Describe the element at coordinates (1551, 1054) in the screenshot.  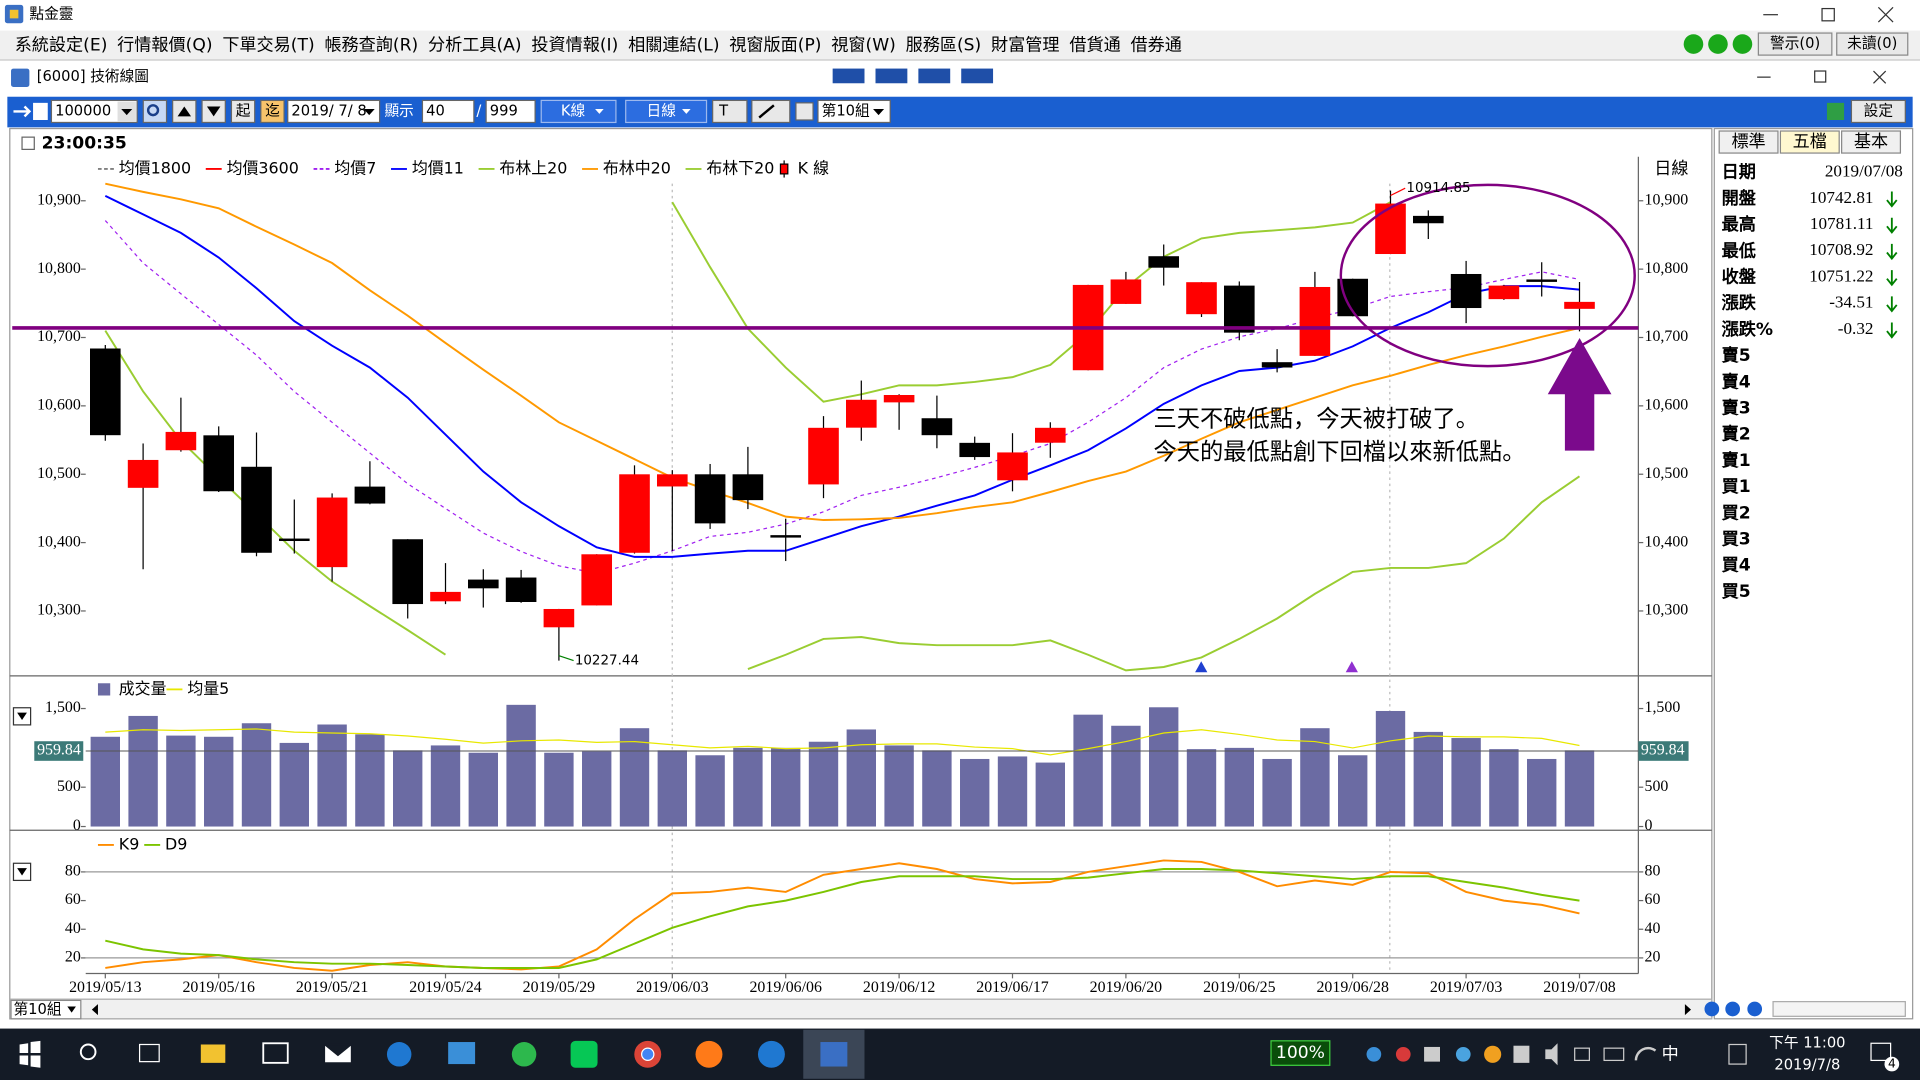
I see `volume` at that location.